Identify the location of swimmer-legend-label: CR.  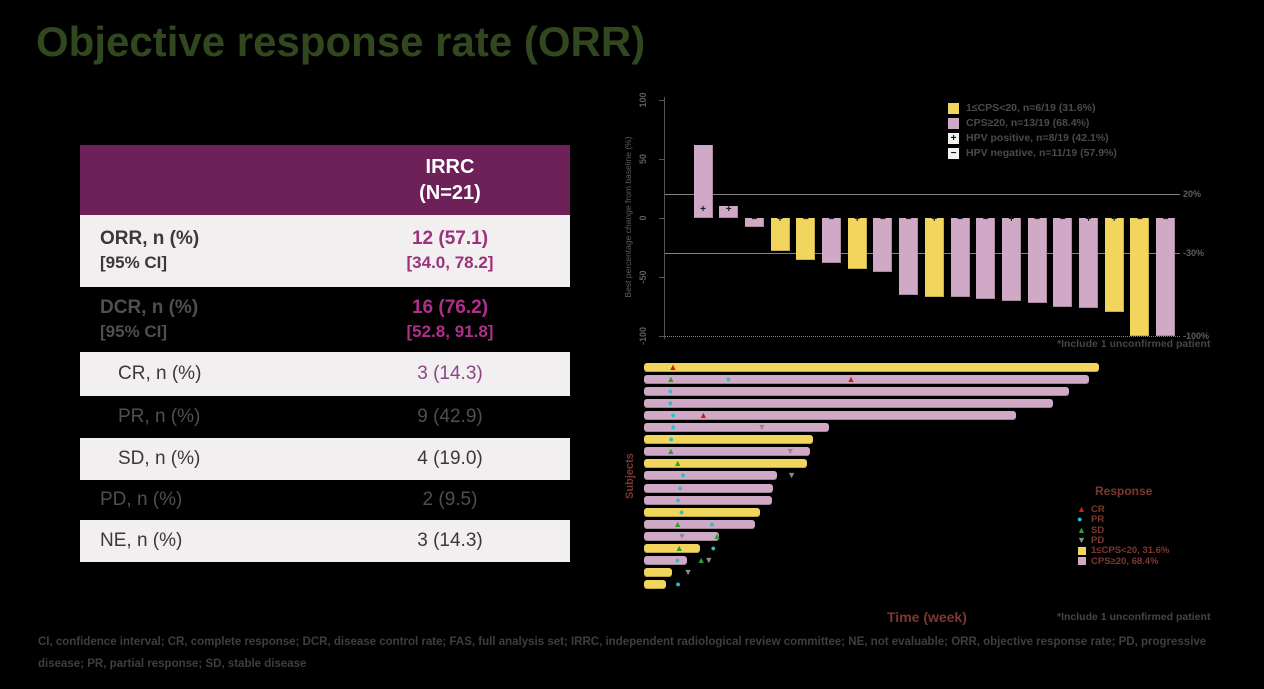
(1098, 509).